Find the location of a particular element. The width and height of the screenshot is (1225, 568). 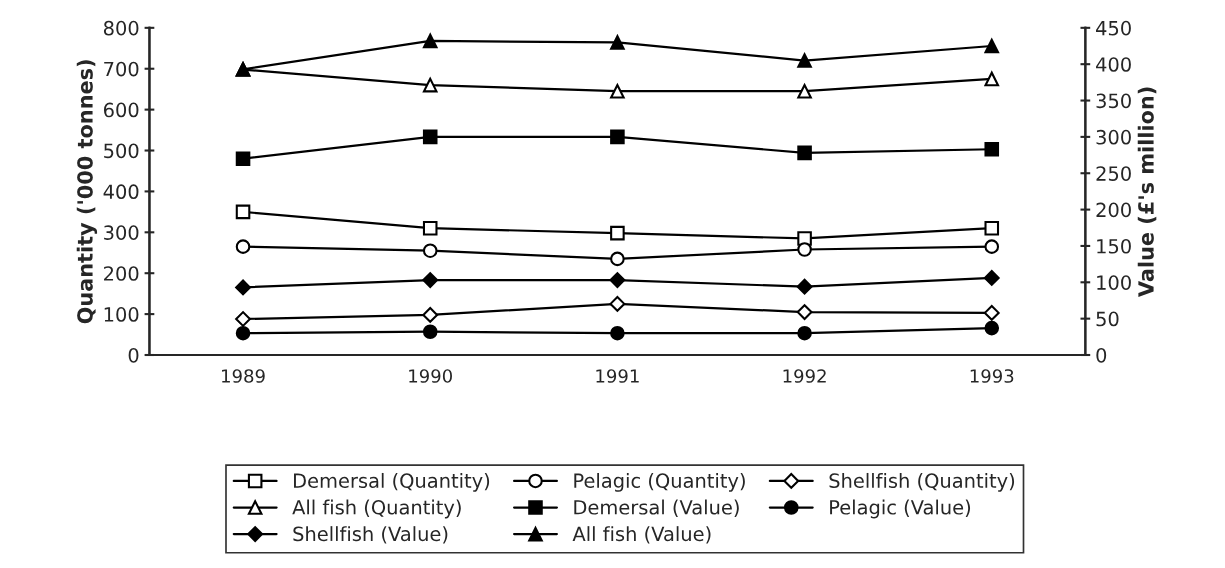

legend-label: Demersal (Quantity) is located at coordinates (392, 482).